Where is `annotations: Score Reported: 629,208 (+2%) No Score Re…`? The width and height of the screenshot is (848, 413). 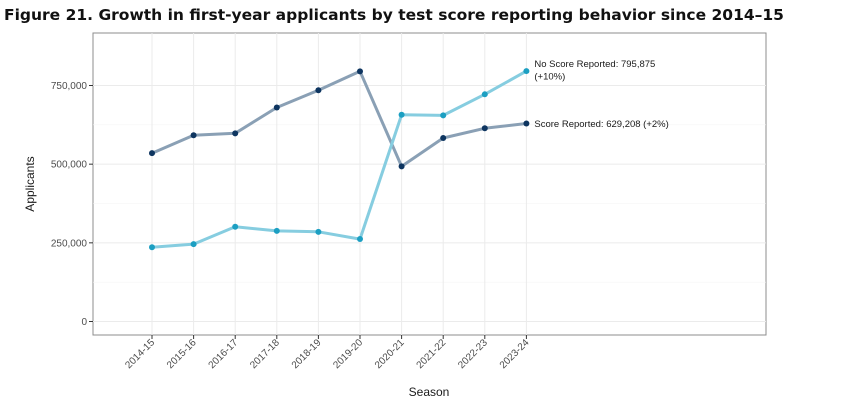 annotations: Score Reported: 629,208 (+2%) No Score Re… is located at coordinates (601, 94).